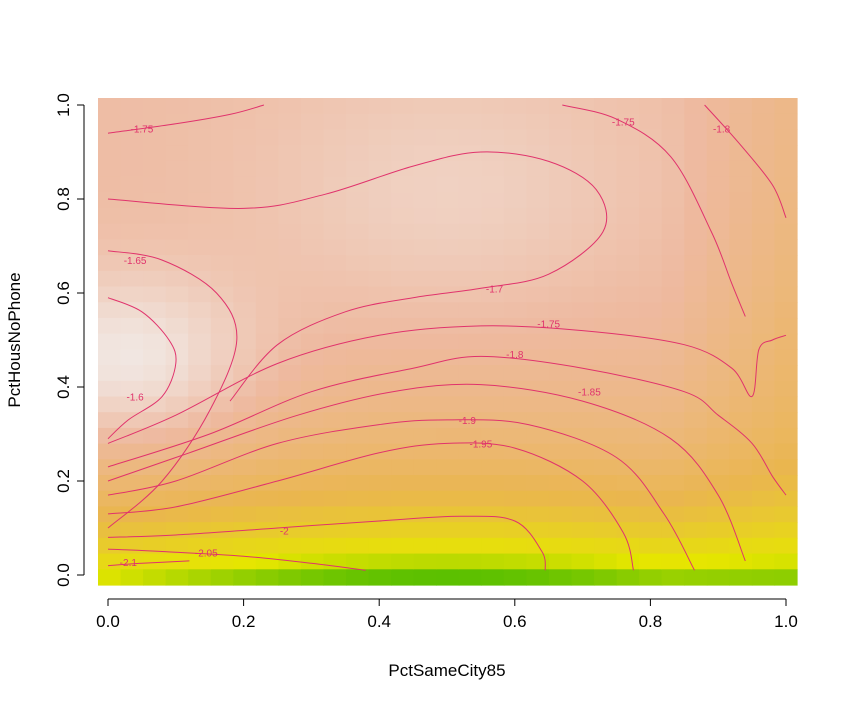  Describe the element at coordinates (135, 397) in the screenshot. I see `contour-label: -1.6` at that location.